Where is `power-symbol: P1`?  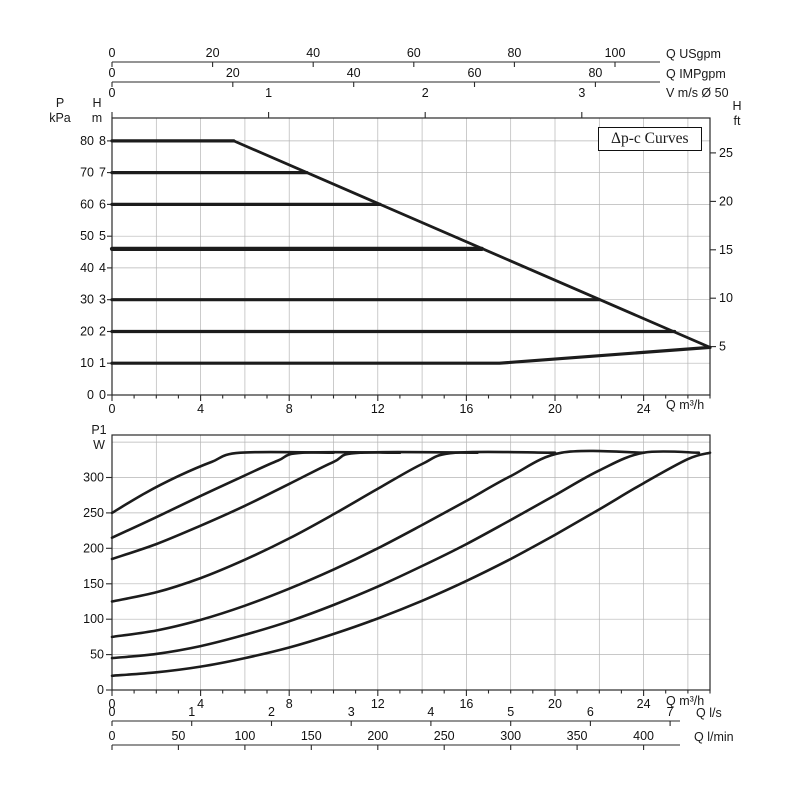
power-symbol: P1 is located at coordinates (99, 430).